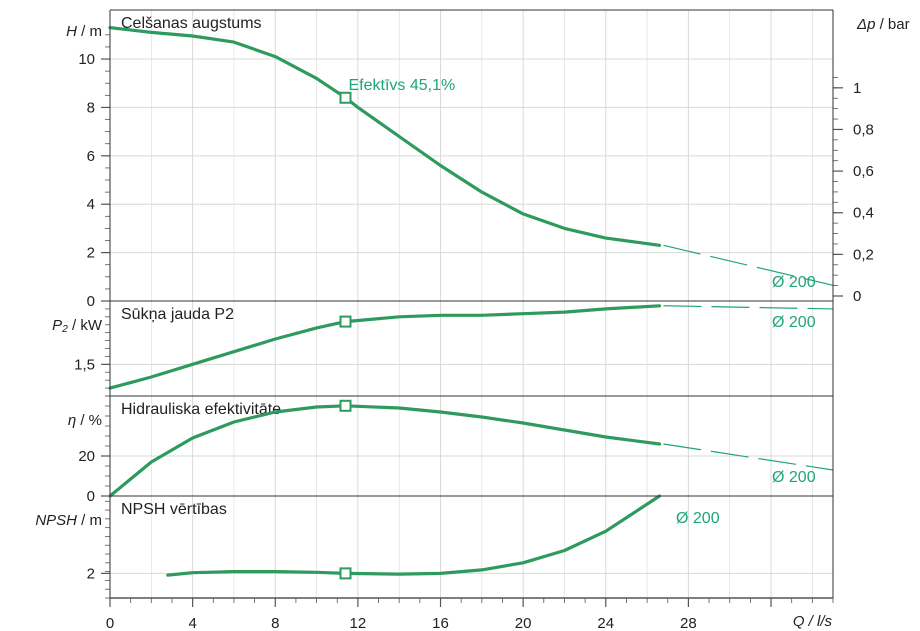 This screenshot has width=920, height=631. I want to click on panel-4: 2 NPSH vērtības NPSH / m Ø 200, so click(434, 546).